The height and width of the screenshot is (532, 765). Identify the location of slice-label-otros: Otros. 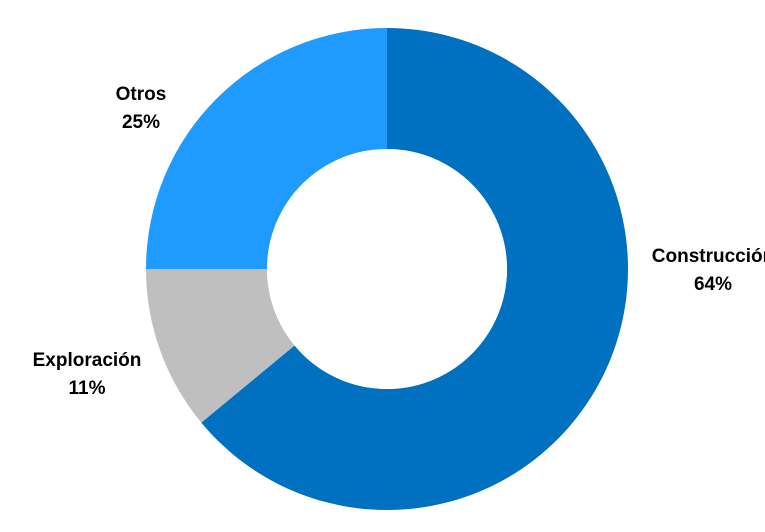
(141, 94).